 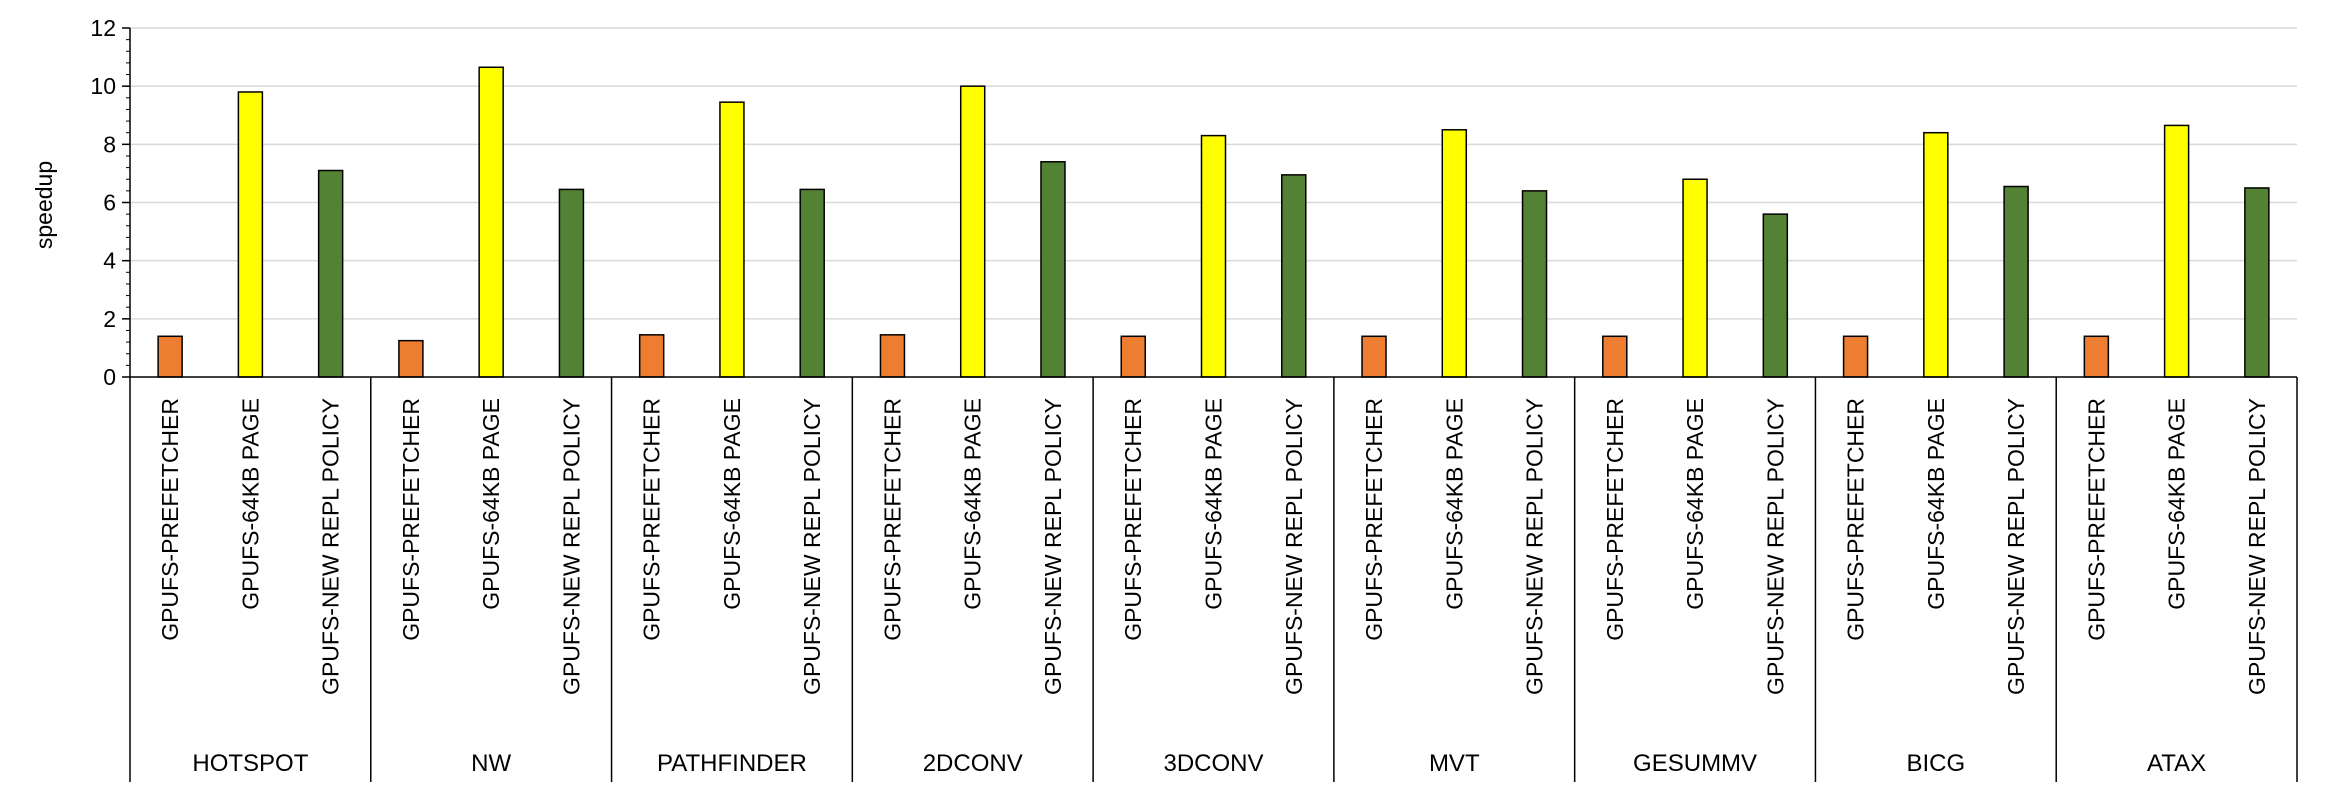 I want to click on x-group-label: PATHFINDER, so click(x=732, y=763).